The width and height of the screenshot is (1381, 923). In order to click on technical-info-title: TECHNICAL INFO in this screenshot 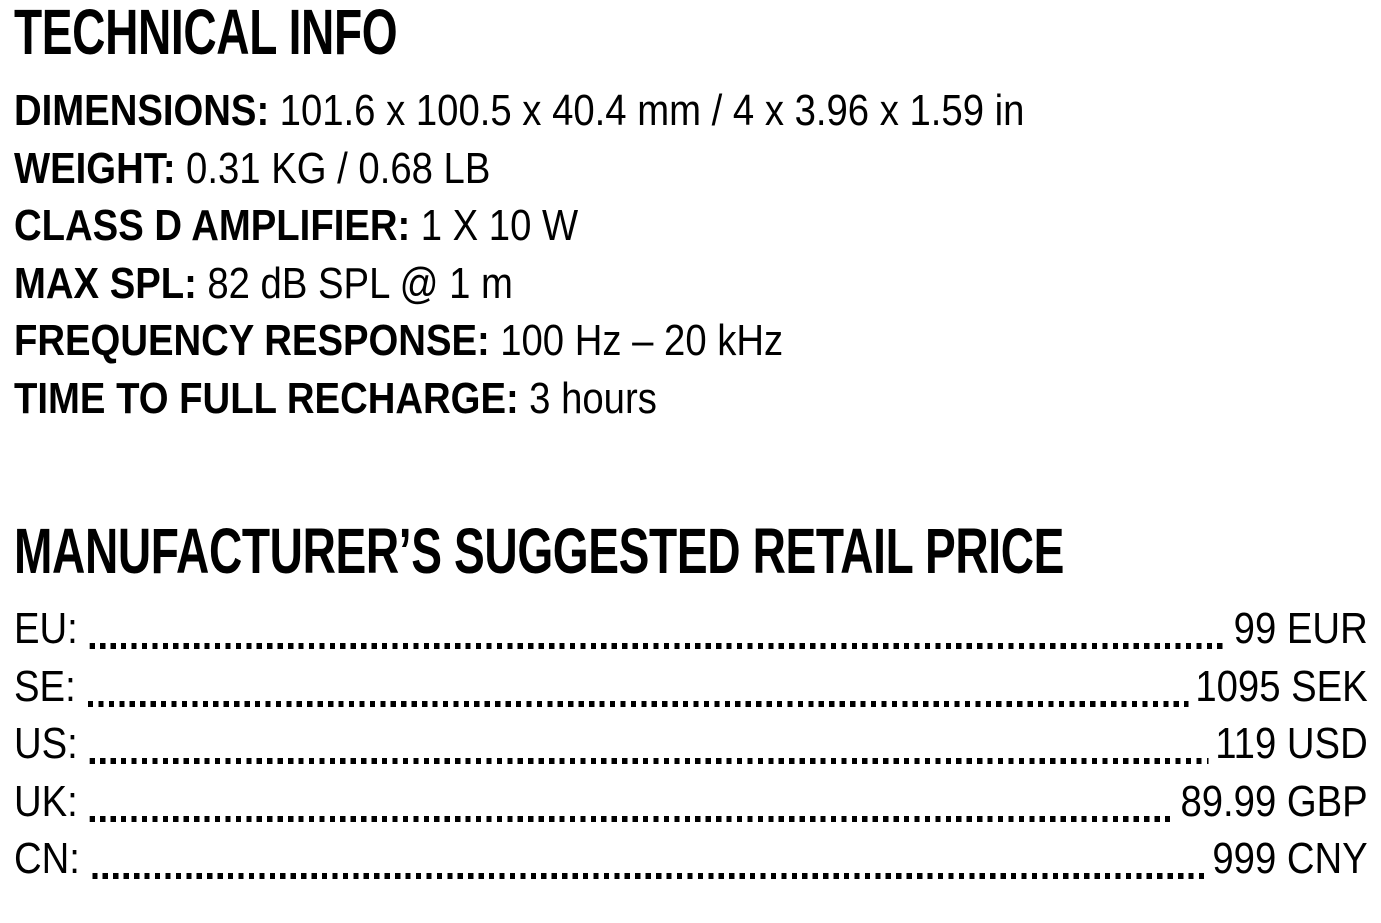, I will do `click(206, 34)`.